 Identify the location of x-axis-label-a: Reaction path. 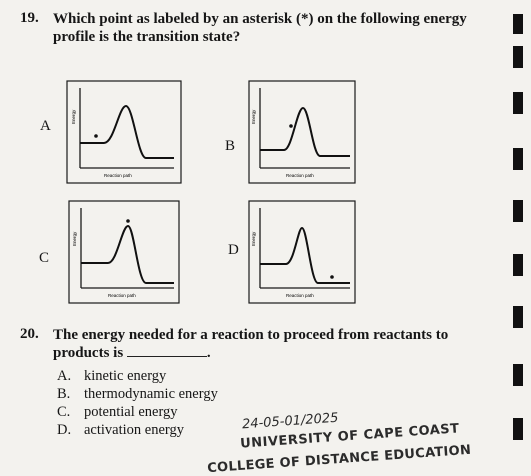
(118, 175).